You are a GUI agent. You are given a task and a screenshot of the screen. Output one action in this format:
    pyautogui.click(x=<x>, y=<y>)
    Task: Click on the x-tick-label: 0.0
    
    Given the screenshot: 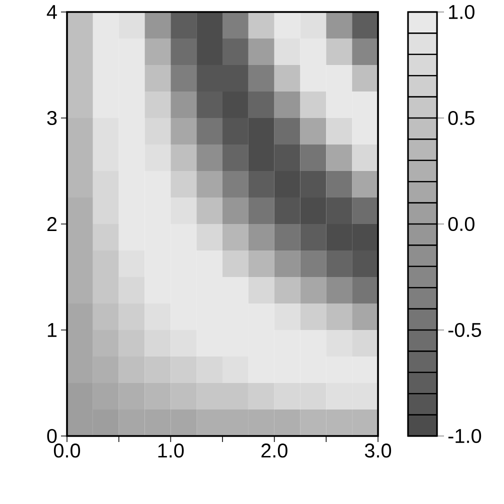 What is the action you would take?
    pyautogui.click(x=67, y=451)
    